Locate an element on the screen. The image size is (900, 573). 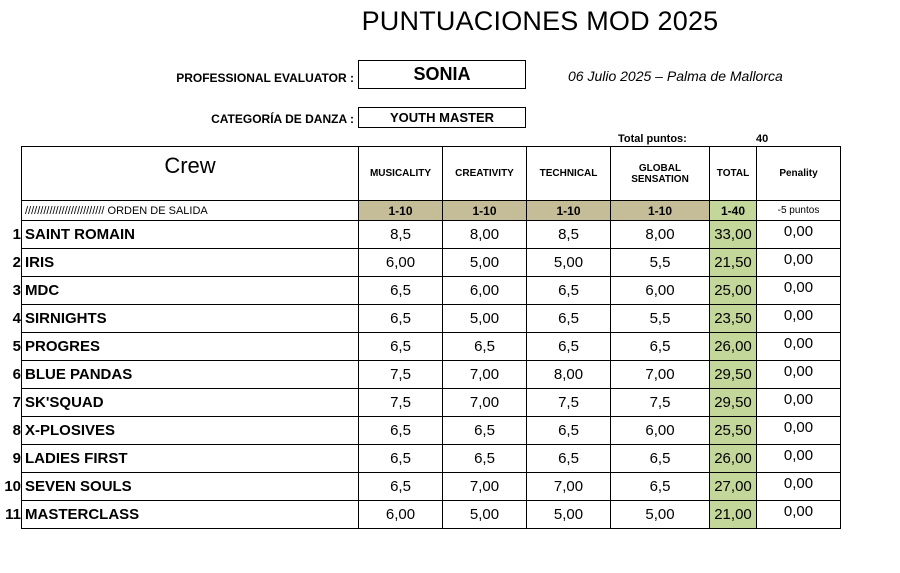
header-musicality: MUSICALITY is located at coordinates (400, 173).